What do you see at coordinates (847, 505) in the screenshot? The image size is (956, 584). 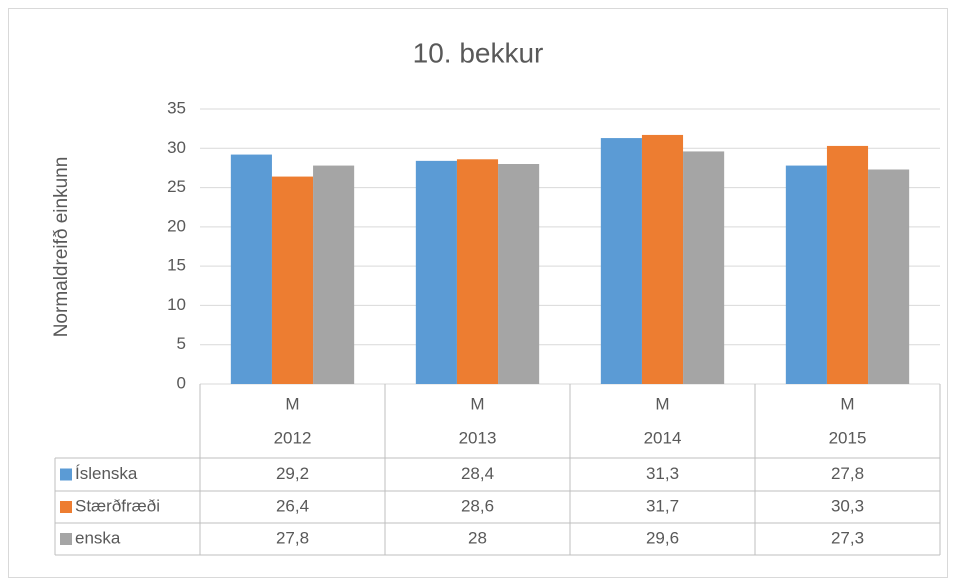 I see `table-value: 30,3` at bounding box center [847, 505].